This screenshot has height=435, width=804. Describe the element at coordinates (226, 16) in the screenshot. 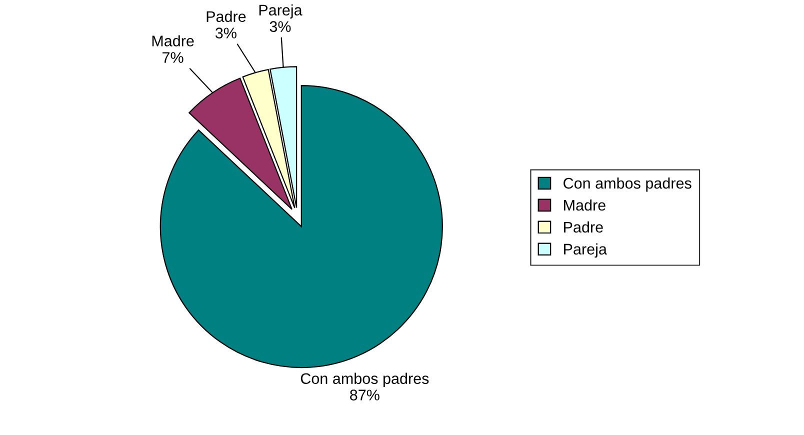

I see `slice-label: Padre` at that location.